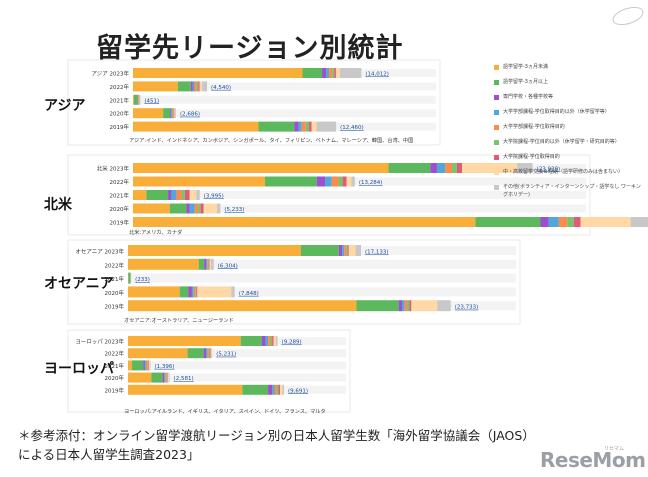  What do you see at coordinates (221, 88) in the screenshot?
I see `bar-total-label: (4,540)` at bounding box center [221, 88].